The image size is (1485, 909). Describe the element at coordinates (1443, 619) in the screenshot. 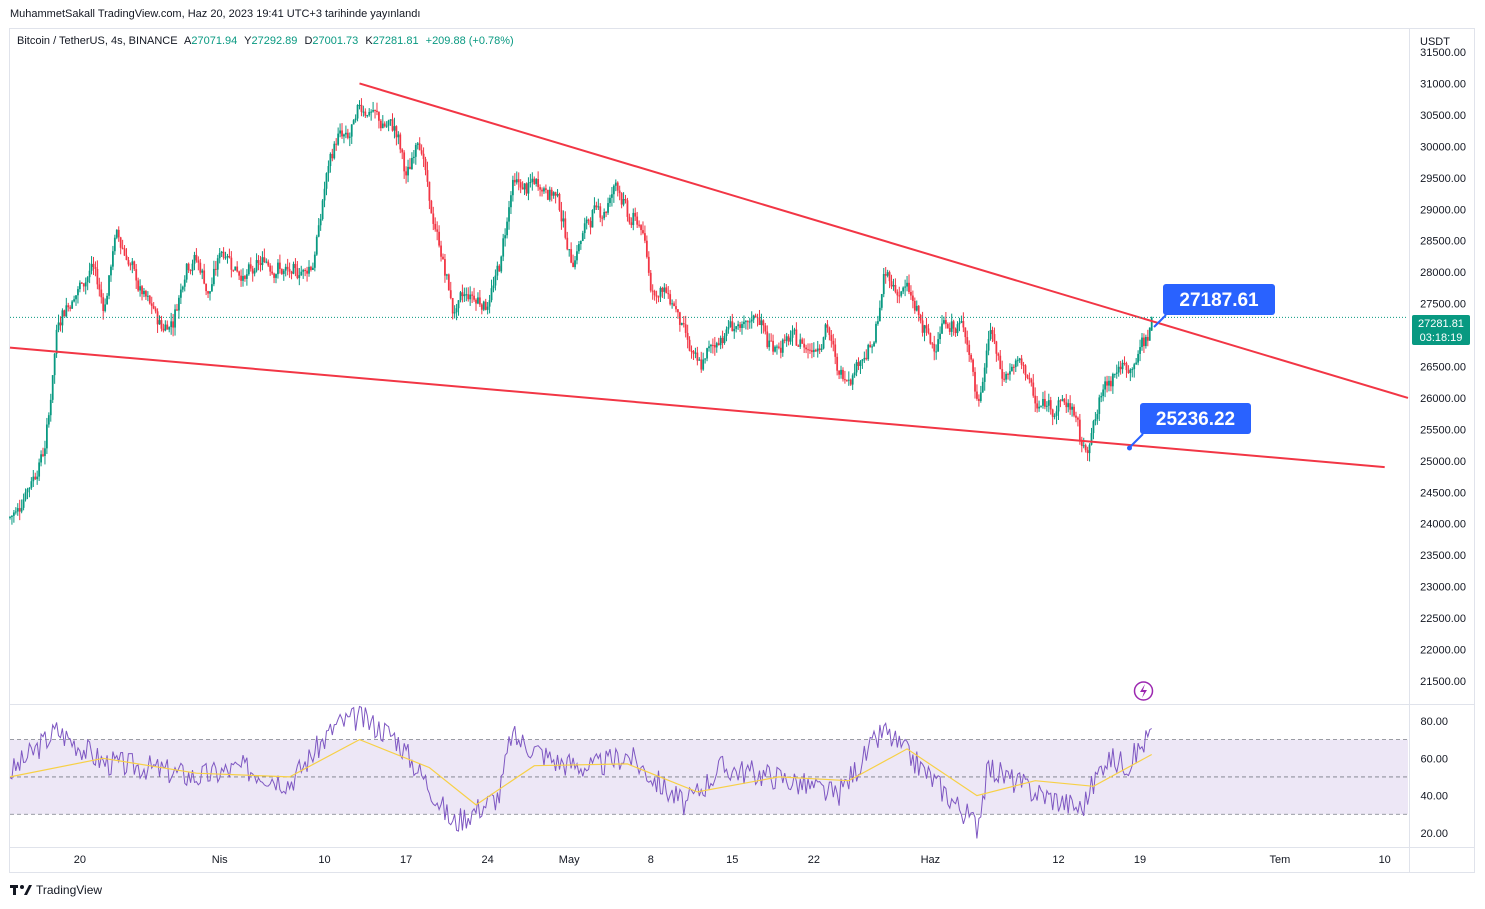

I see `price-tick-label: 22500.00` at that location.